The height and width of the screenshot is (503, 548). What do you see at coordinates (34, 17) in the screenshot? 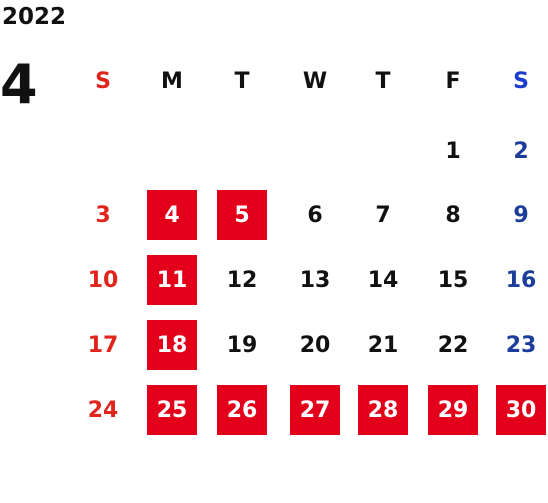
I see `year-label: 2022` at bounding box center [34, 17].